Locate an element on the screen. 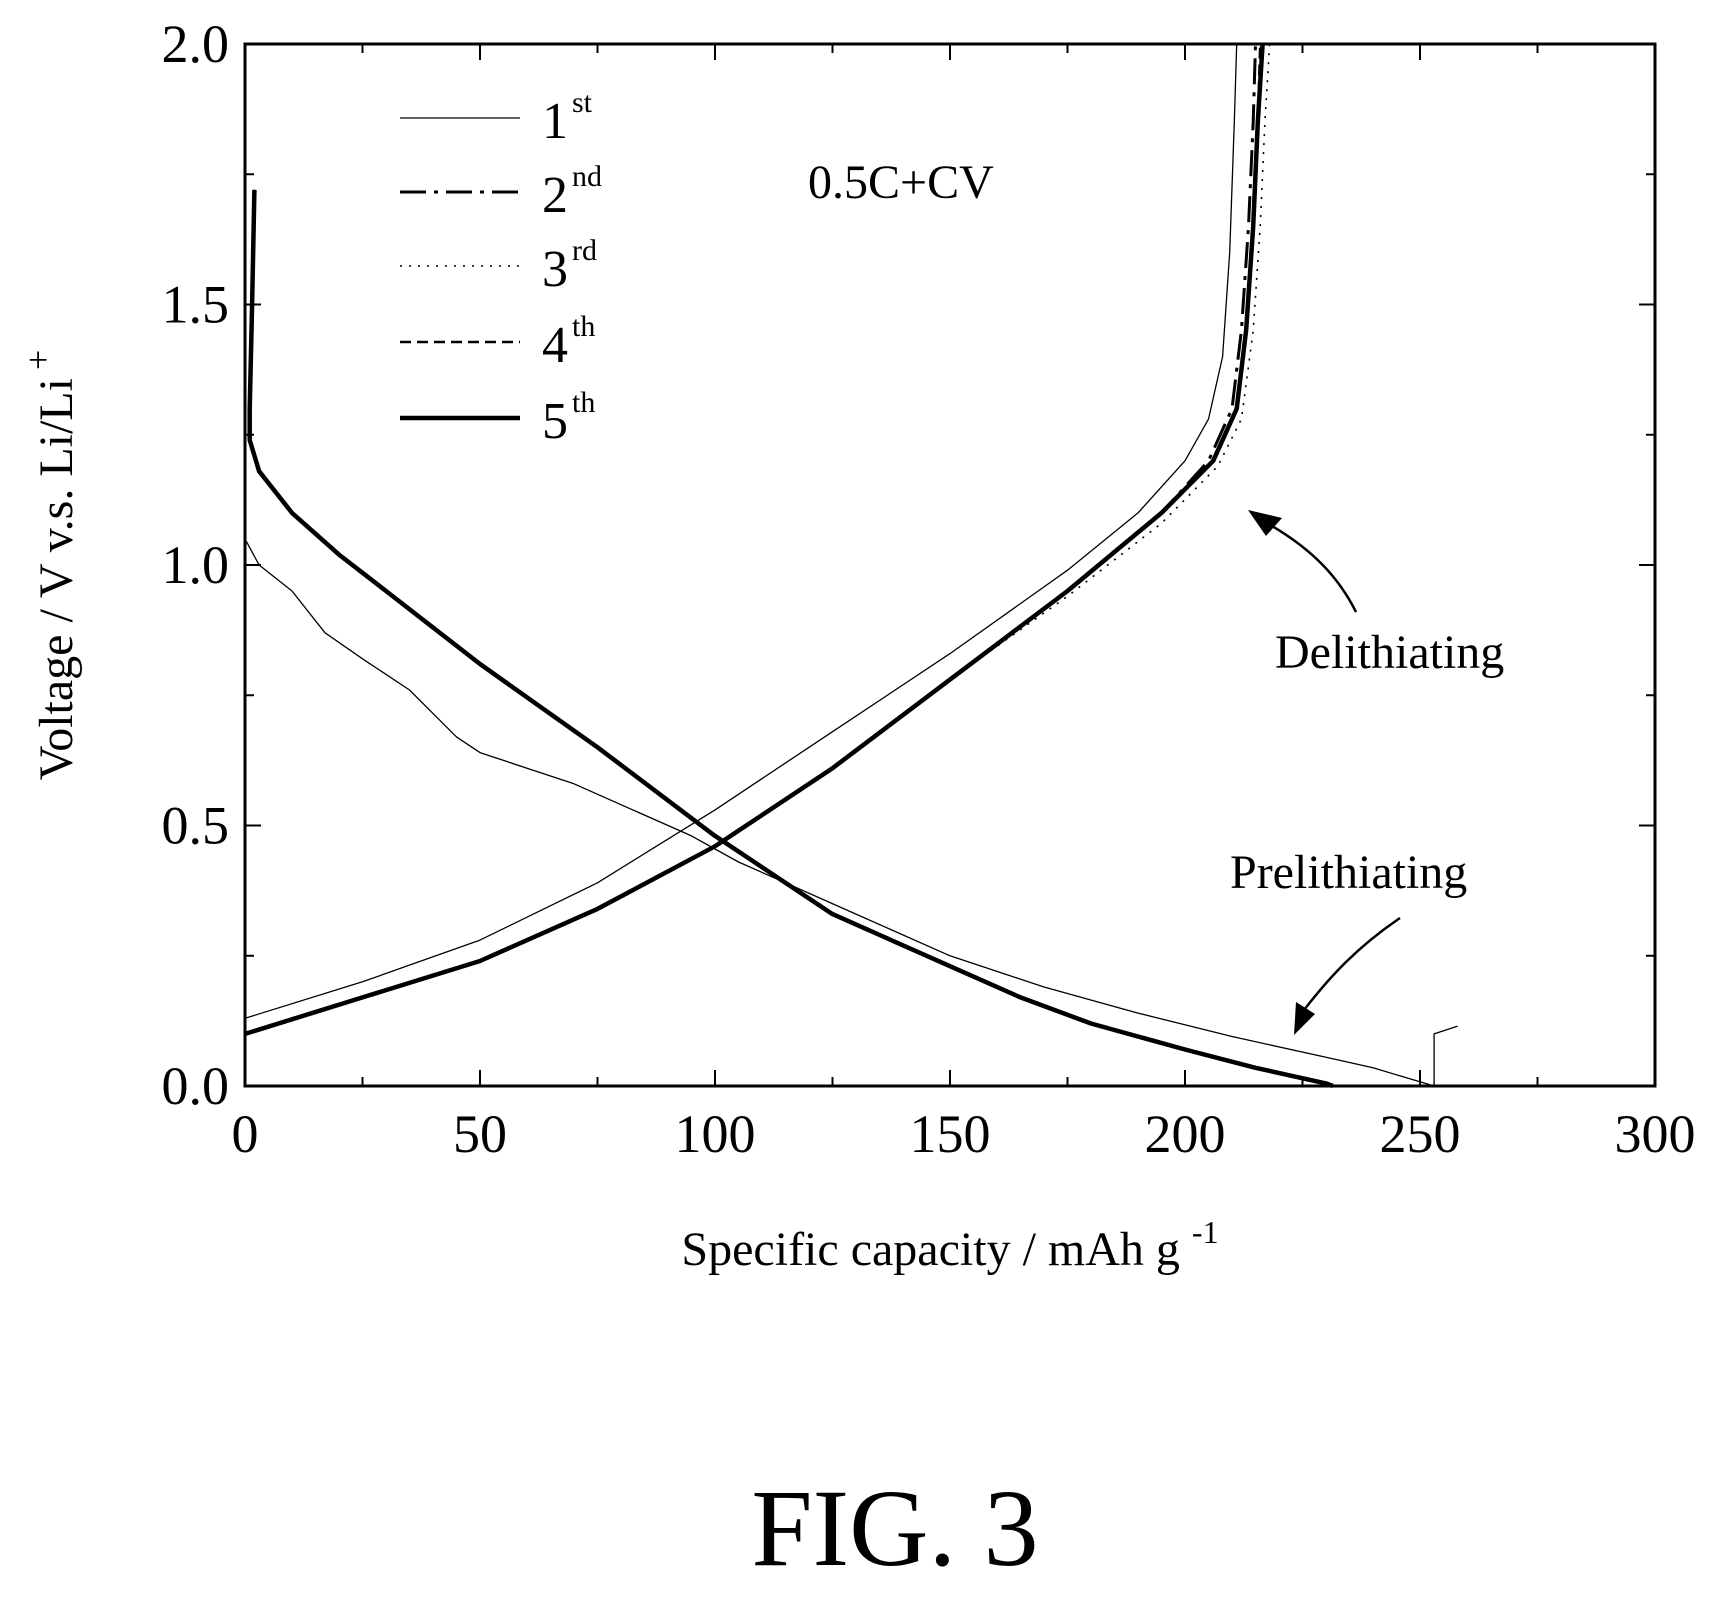 The width and height of the screenshot is (1712, 1611). x-tick-label: 50 is located at coordinates (480, 1134).